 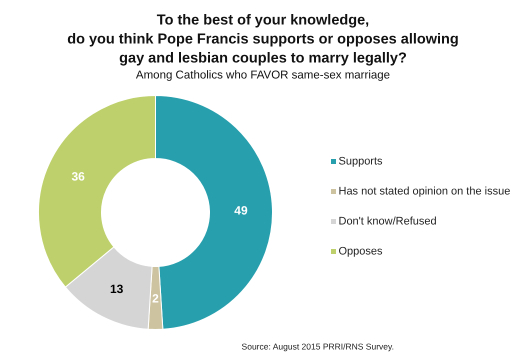 What do you see at coordinates (117, 289) in the screenshot?
I see `data-label: 13` at bounding box center [117, 289].